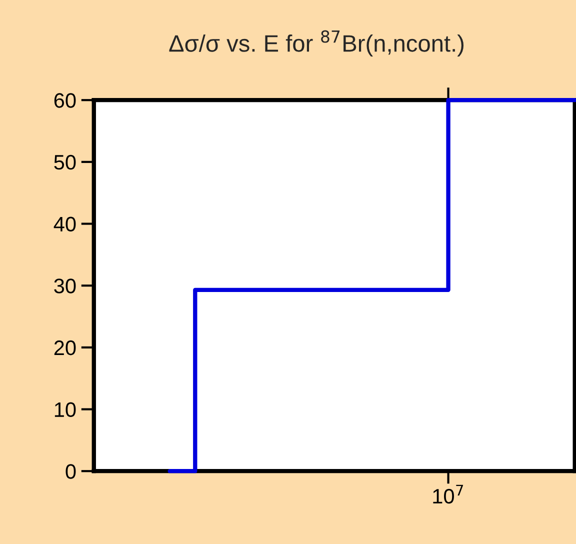 The height and width of the screenshot is (544, 576). Describe the element at coordinates (65, 286) in the screenshot. I see `y-tick-label: 30` at that location.